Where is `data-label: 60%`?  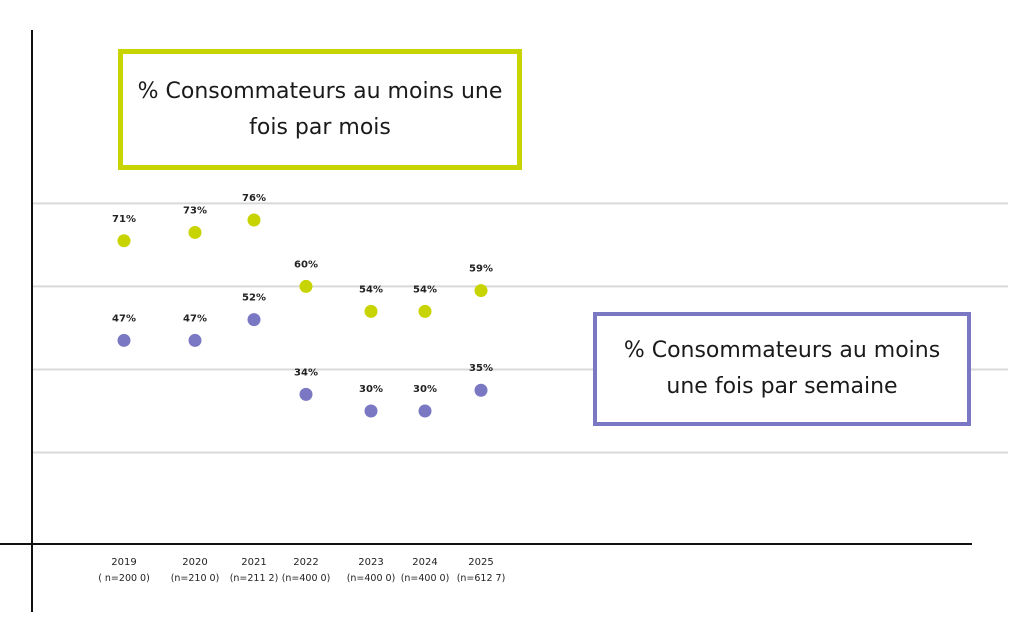
data-label: 60% is located at coordinates (306, 264).